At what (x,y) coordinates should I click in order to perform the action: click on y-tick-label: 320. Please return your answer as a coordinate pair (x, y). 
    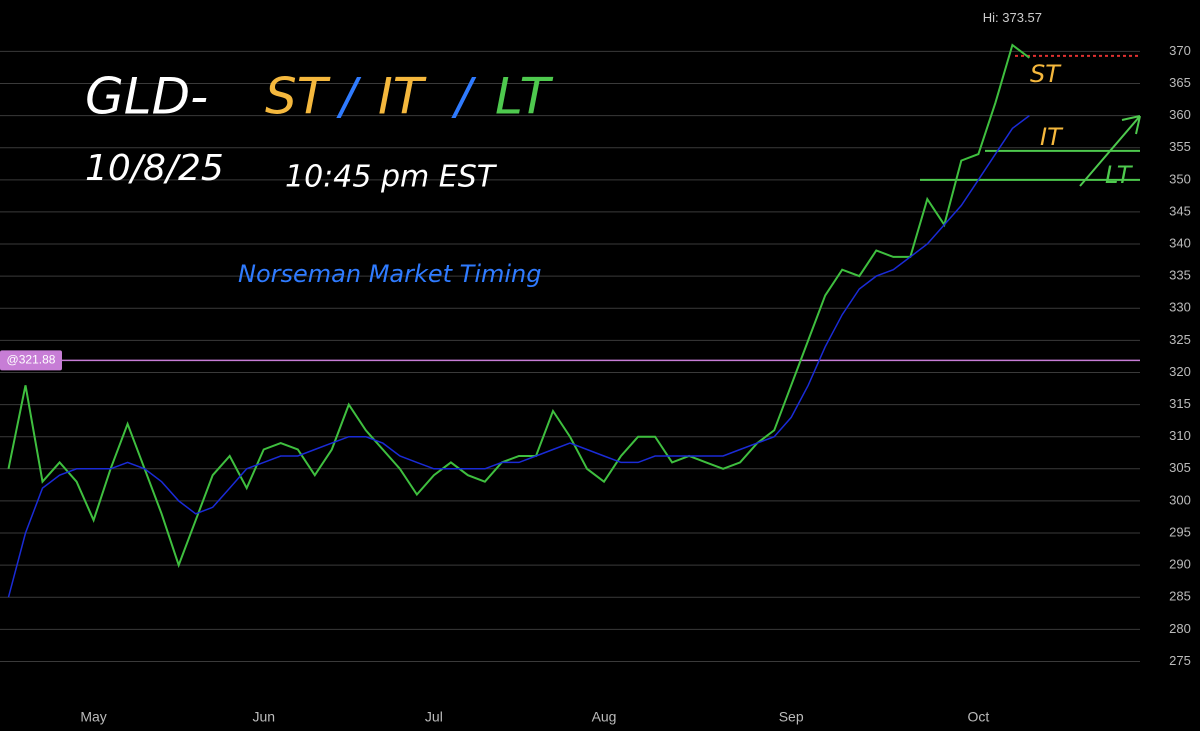
    Looking at the image, I should click on (1180, 371).